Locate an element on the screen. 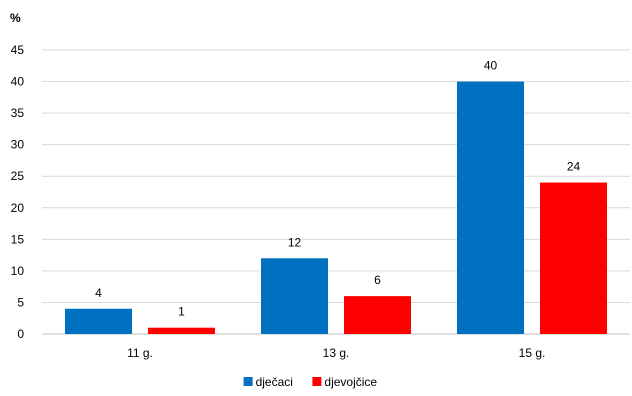 The width and height of the screenshot is (632, 396). x-axis-ticks: 11 g. 13 g. 15 g. is located at coordinates (336, 353).